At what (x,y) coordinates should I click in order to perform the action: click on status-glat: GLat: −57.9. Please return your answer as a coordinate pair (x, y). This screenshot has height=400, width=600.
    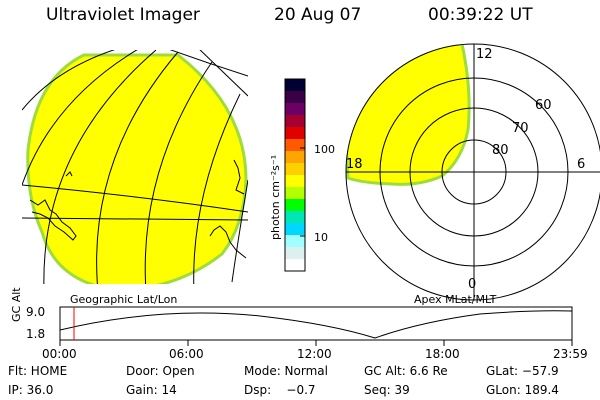
    Looking at the image, I should click on (522, 371).